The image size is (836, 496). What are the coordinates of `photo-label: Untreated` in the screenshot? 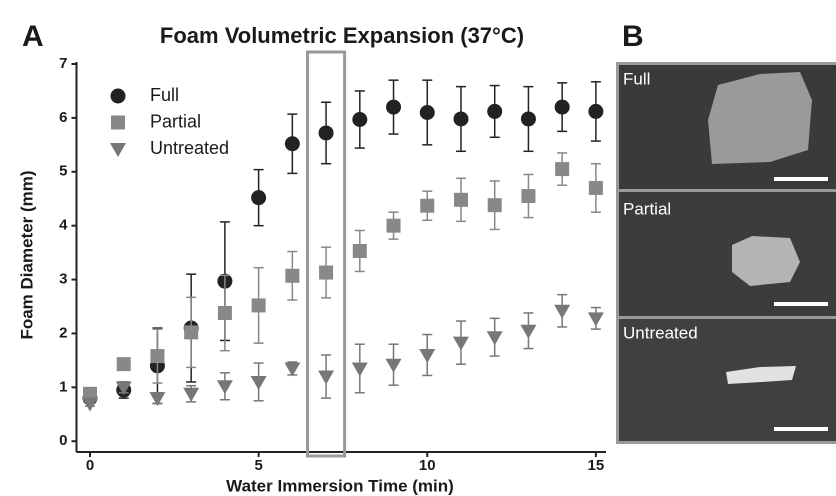 It's located at (660, 332).